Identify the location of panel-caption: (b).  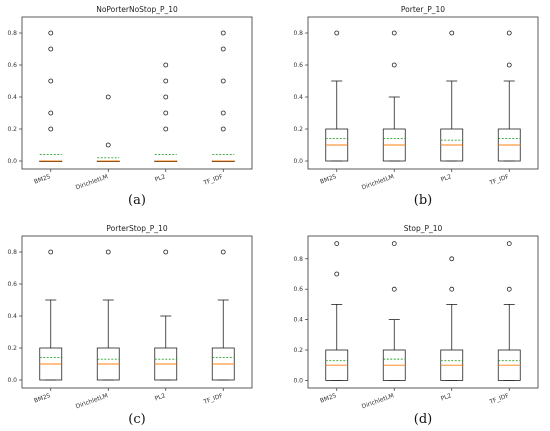
(423, 200).